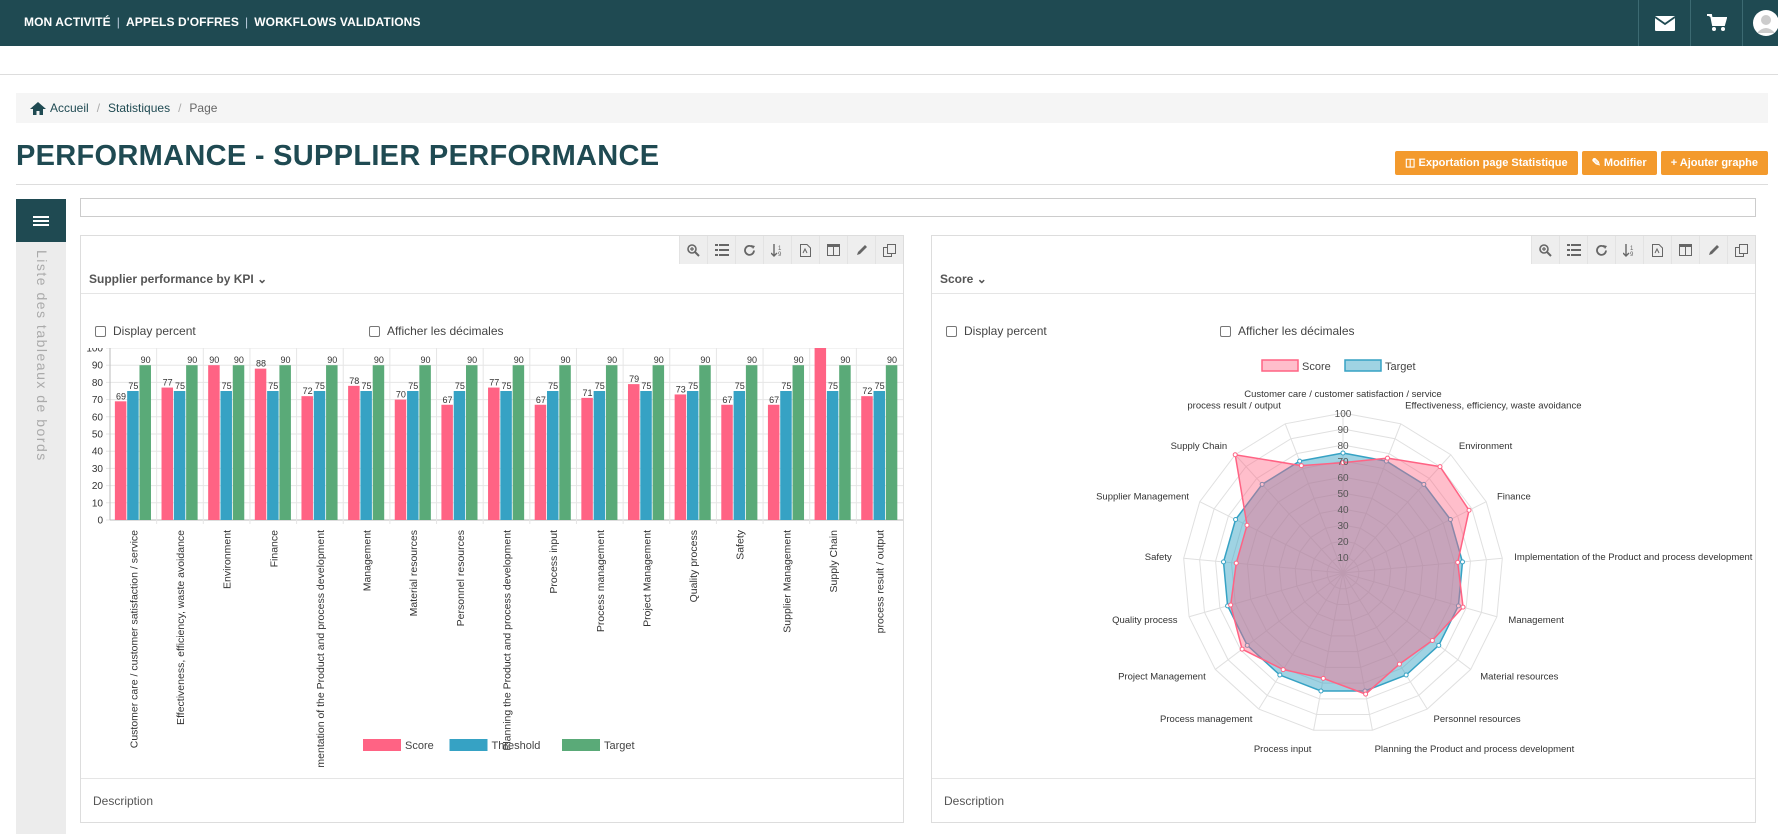  What do you see at coordinates (67, 22) in the screenshot?
I see `nav-mon-activite: MON ACTIVITÉ` at bounding box center [67, 22].